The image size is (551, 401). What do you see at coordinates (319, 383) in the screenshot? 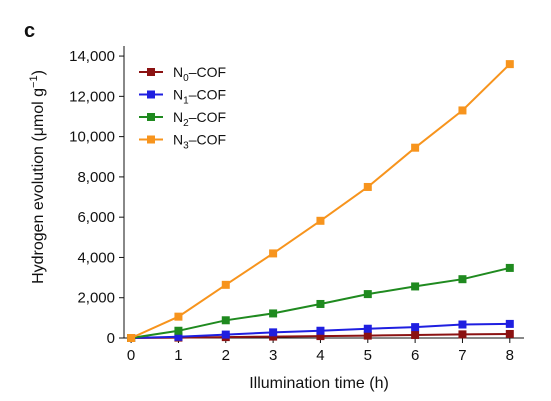
I see `x-axis-title: Illumination time (h)` at bounding box center [319, 383].